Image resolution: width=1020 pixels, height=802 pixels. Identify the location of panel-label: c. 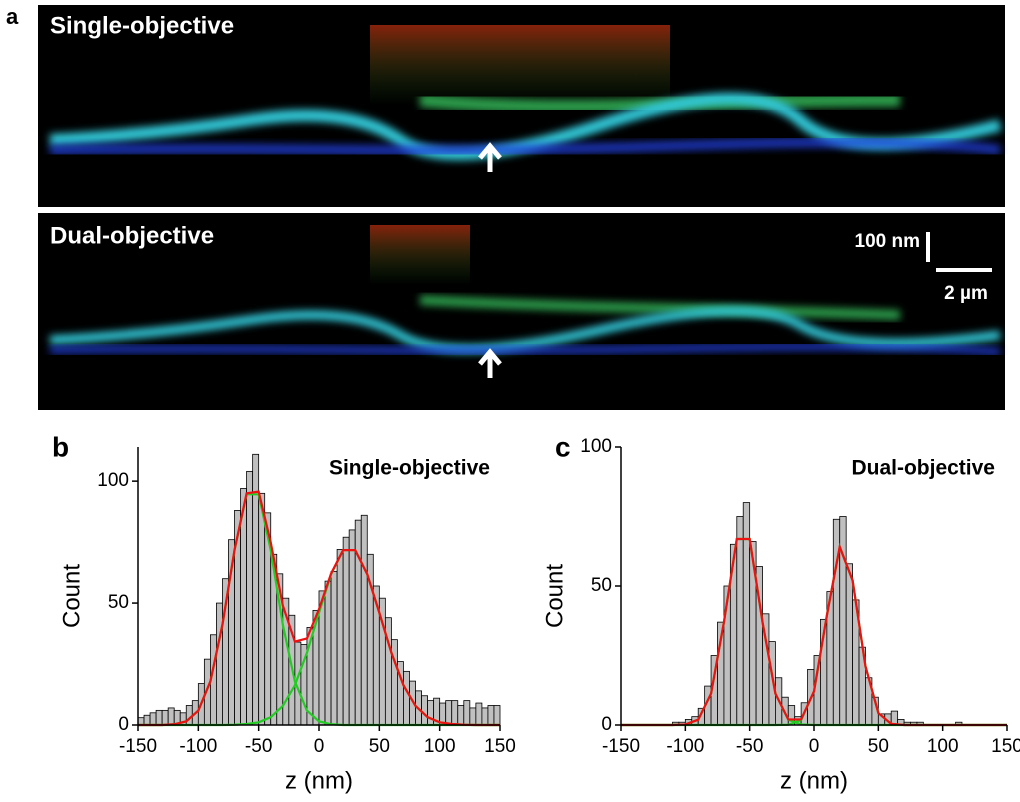
(563, 446).